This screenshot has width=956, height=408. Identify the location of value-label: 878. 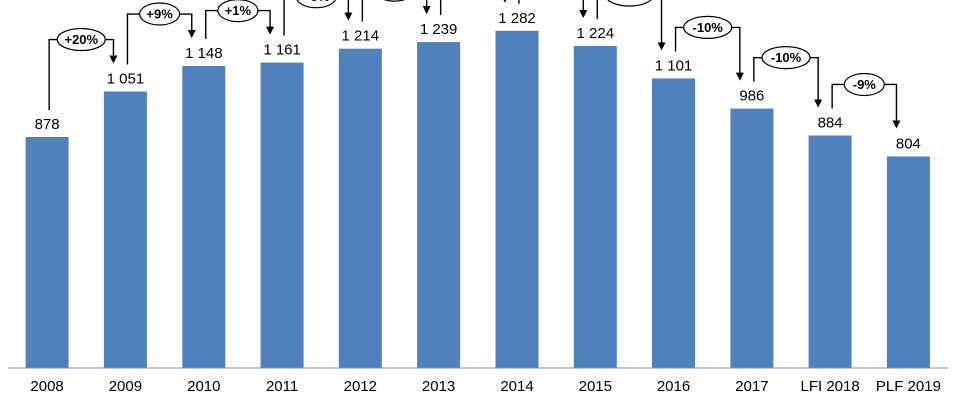
(47, 124).